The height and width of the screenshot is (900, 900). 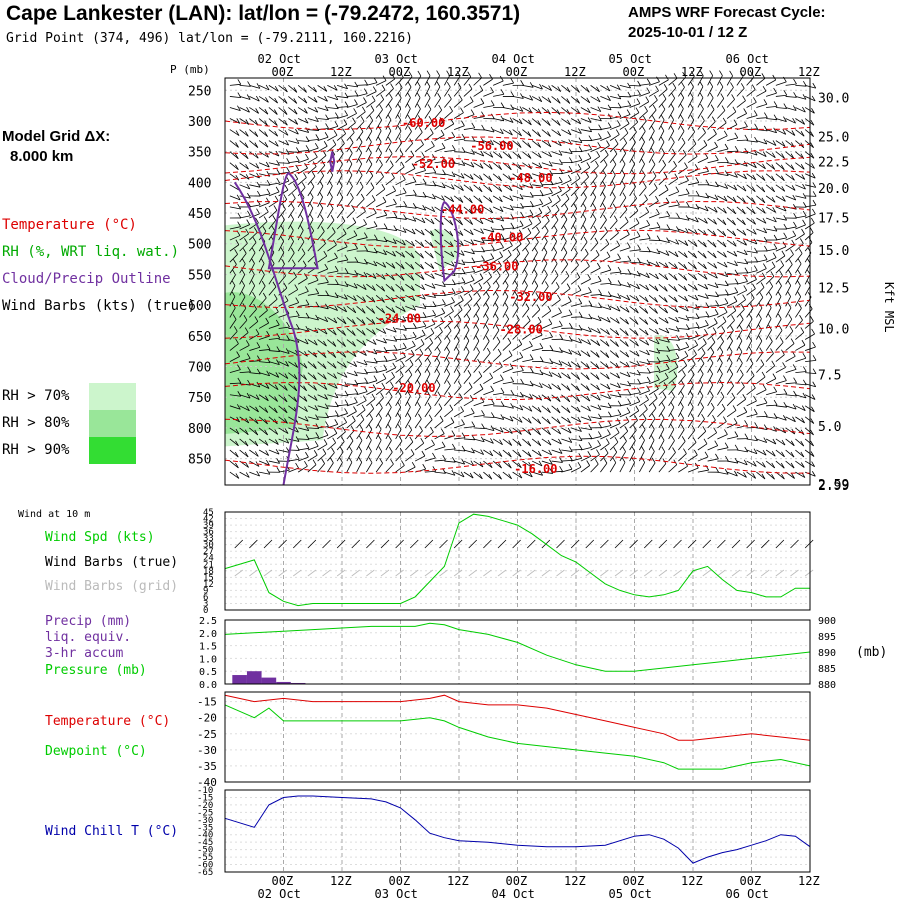 What do you see at coordinates (517, 360) in the screenshot?
I see `isotherm-line` at bounding box center [517, 360].